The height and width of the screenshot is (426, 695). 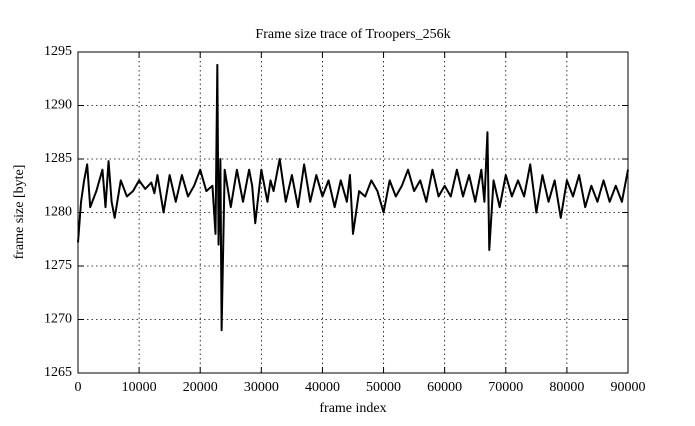 I want to click on chart-title: Frame size trace of Troopers_256k, so click(x=352, y=34).